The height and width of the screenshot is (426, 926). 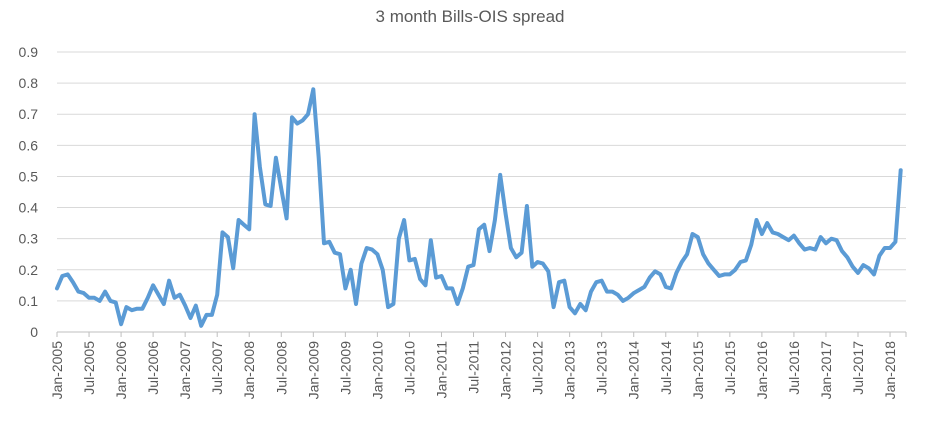 I want to click on y-tick-label: 0.3, so click(x=29, y=239).